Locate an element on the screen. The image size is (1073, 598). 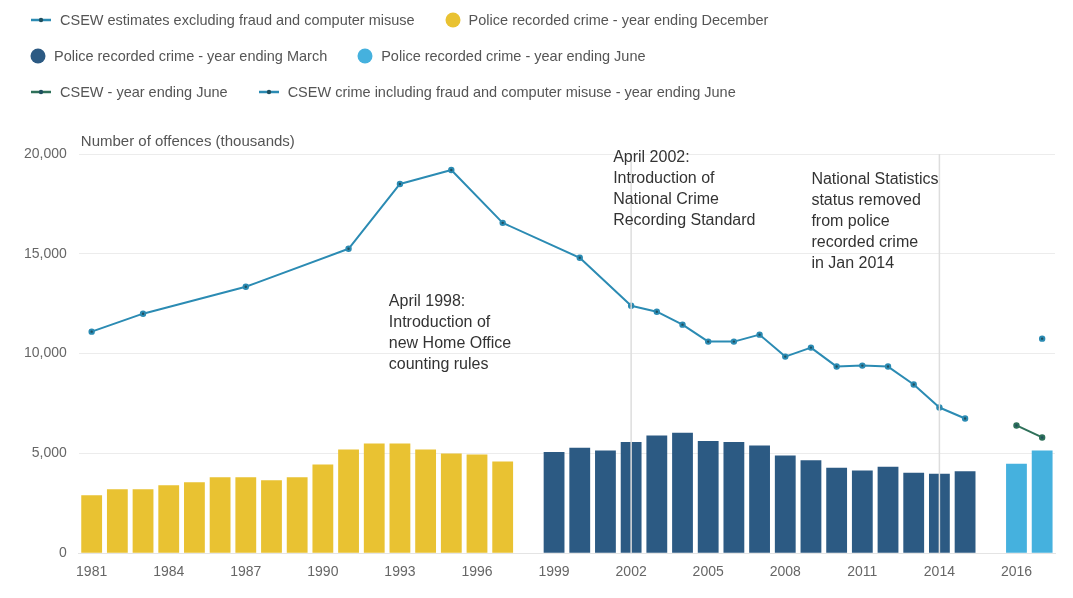
x-tick-label: 1981 is located at coordinates (92, 571).